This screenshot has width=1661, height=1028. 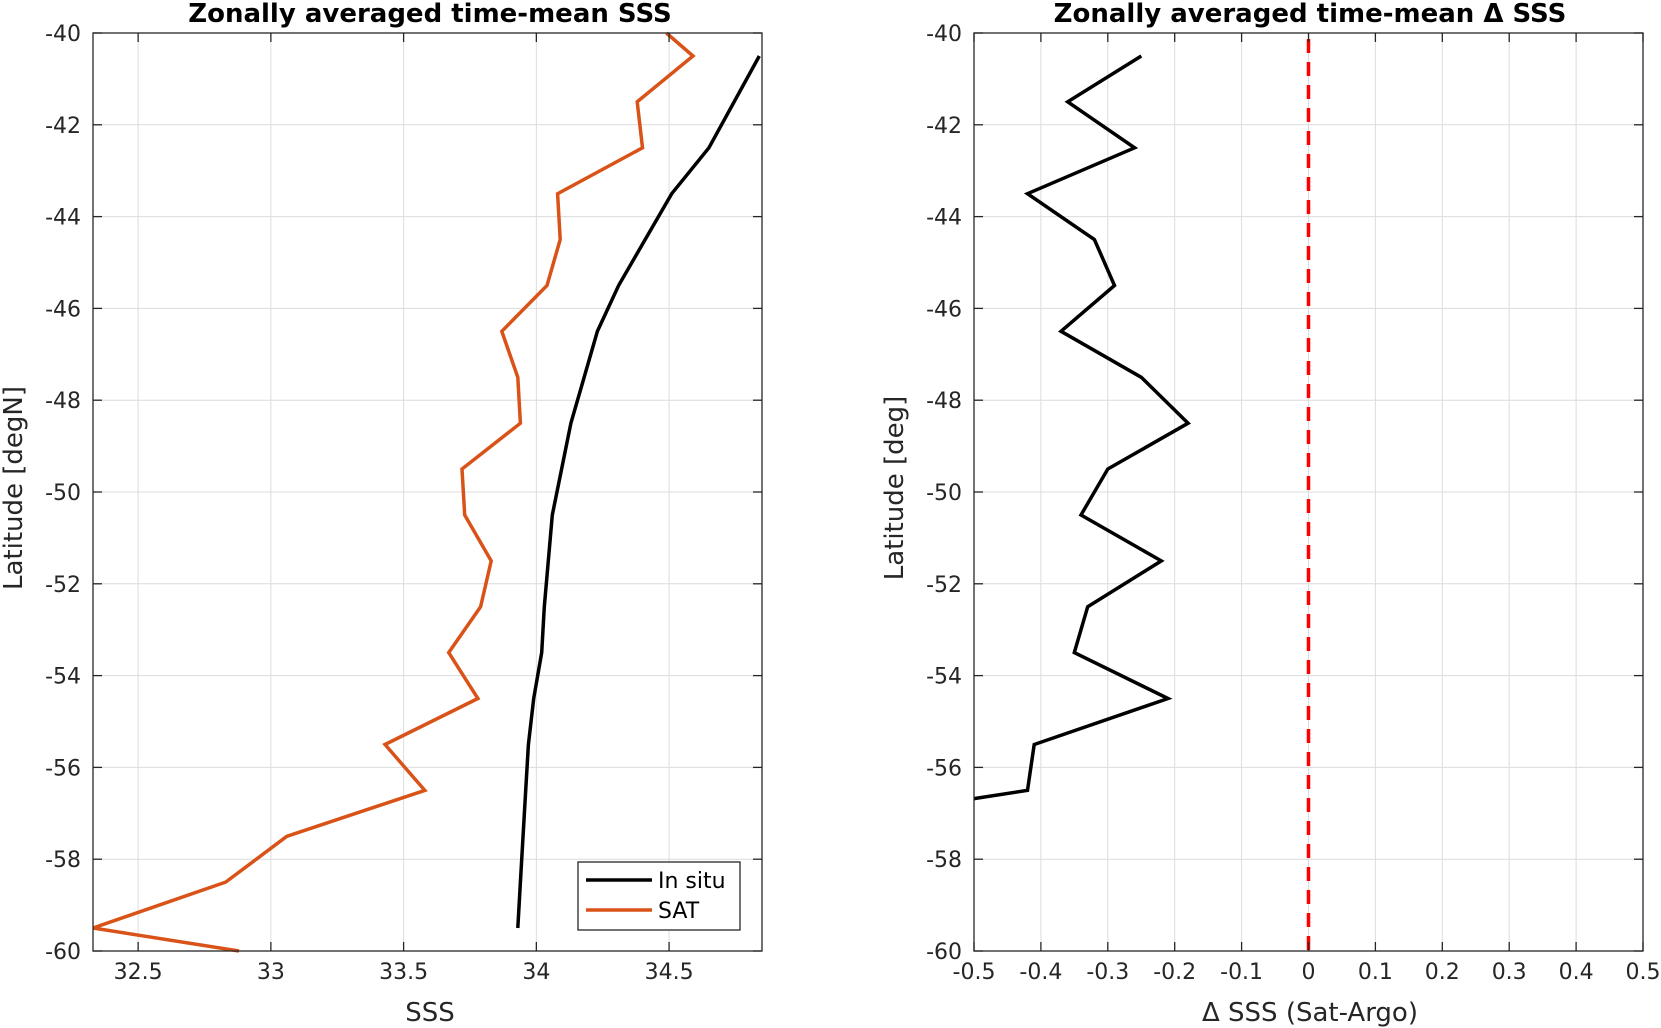 I want to click on x-tick-label-10: 0.5, so click(x=1643, y=972).